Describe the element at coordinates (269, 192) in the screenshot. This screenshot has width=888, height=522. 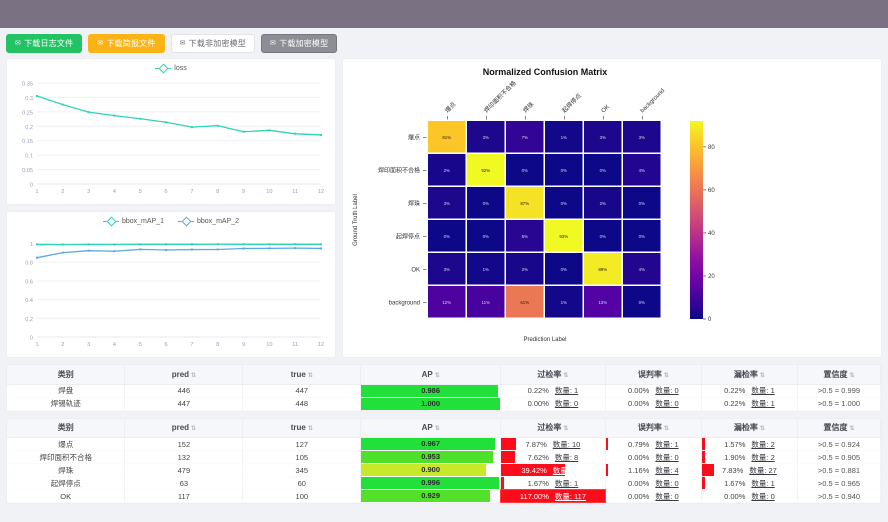
I see `svg-text: 10` at that location.